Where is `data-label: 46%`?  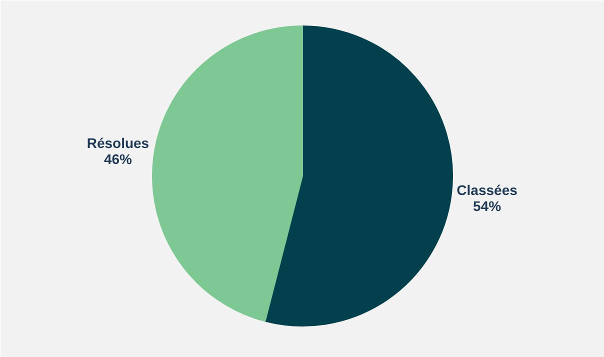 data-label: 46% is located at coordinates (118, 159).